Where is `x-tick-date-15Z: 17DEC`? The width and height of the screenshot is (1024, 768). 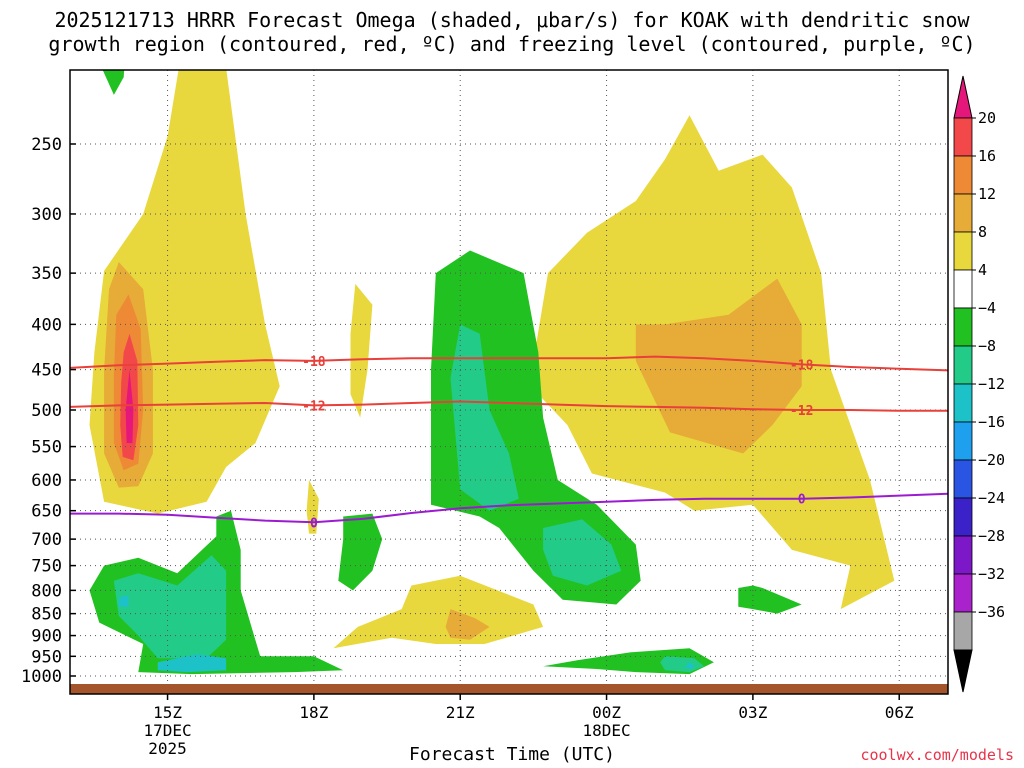
x-tick-date-15Z: 17DEC is located at coordinates (167, 730).